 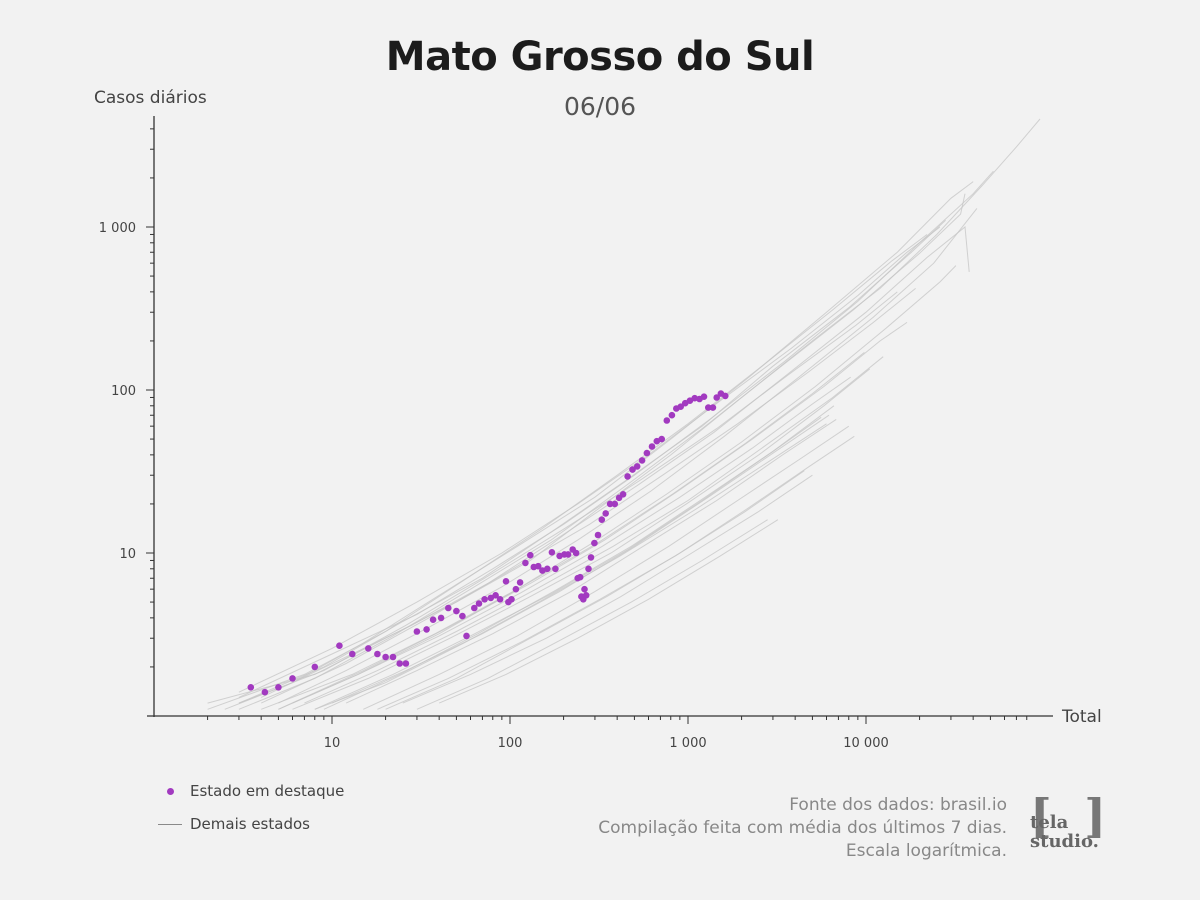 What do you see at coordinates (123, 391) in the screenshot?
I see `y-tick-label: 100` at bounding box center [123, 391].